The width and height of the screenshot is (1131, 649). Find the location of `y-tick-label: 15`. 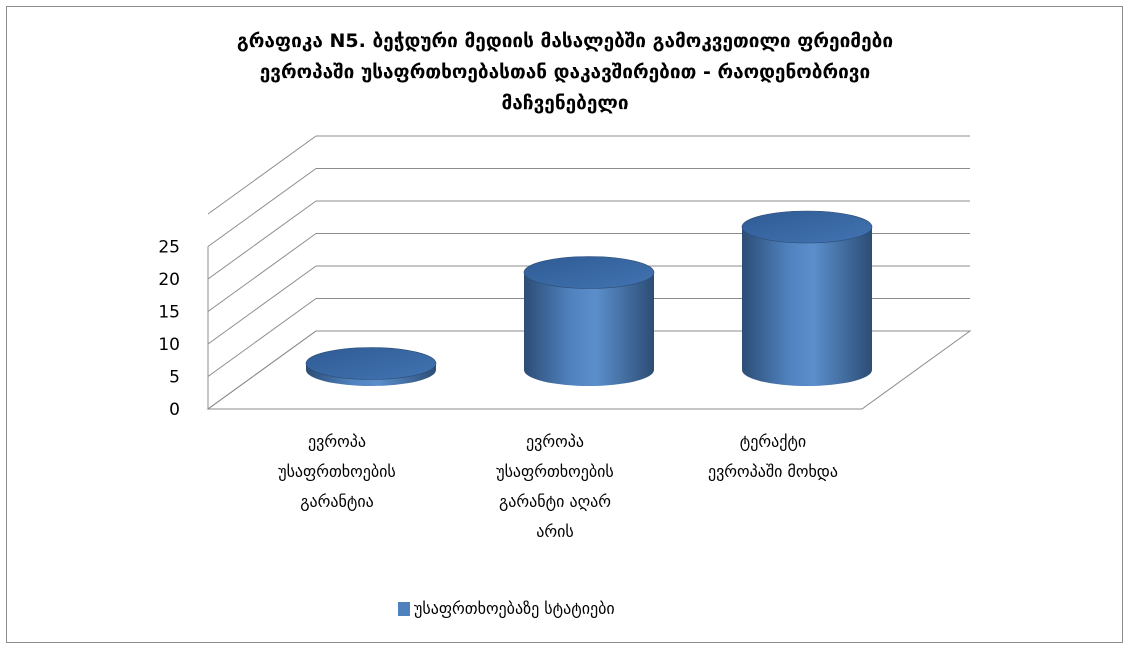

y-tick-label: 15 is located at coordinates (169, 313).